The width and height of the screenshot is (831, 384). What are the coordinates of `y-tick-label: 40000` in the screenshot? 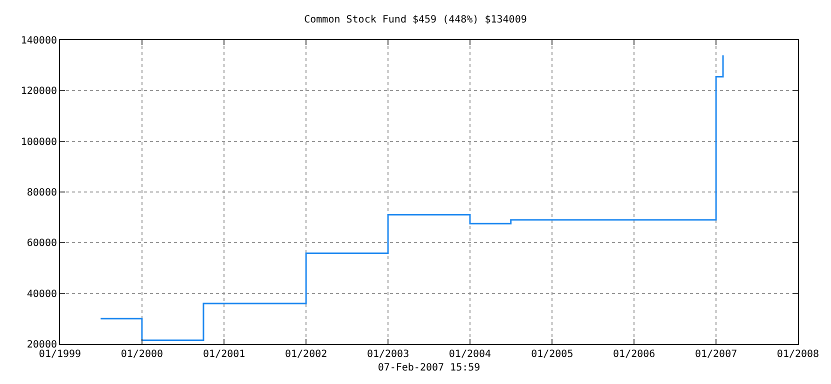 It's located at (41, 294).